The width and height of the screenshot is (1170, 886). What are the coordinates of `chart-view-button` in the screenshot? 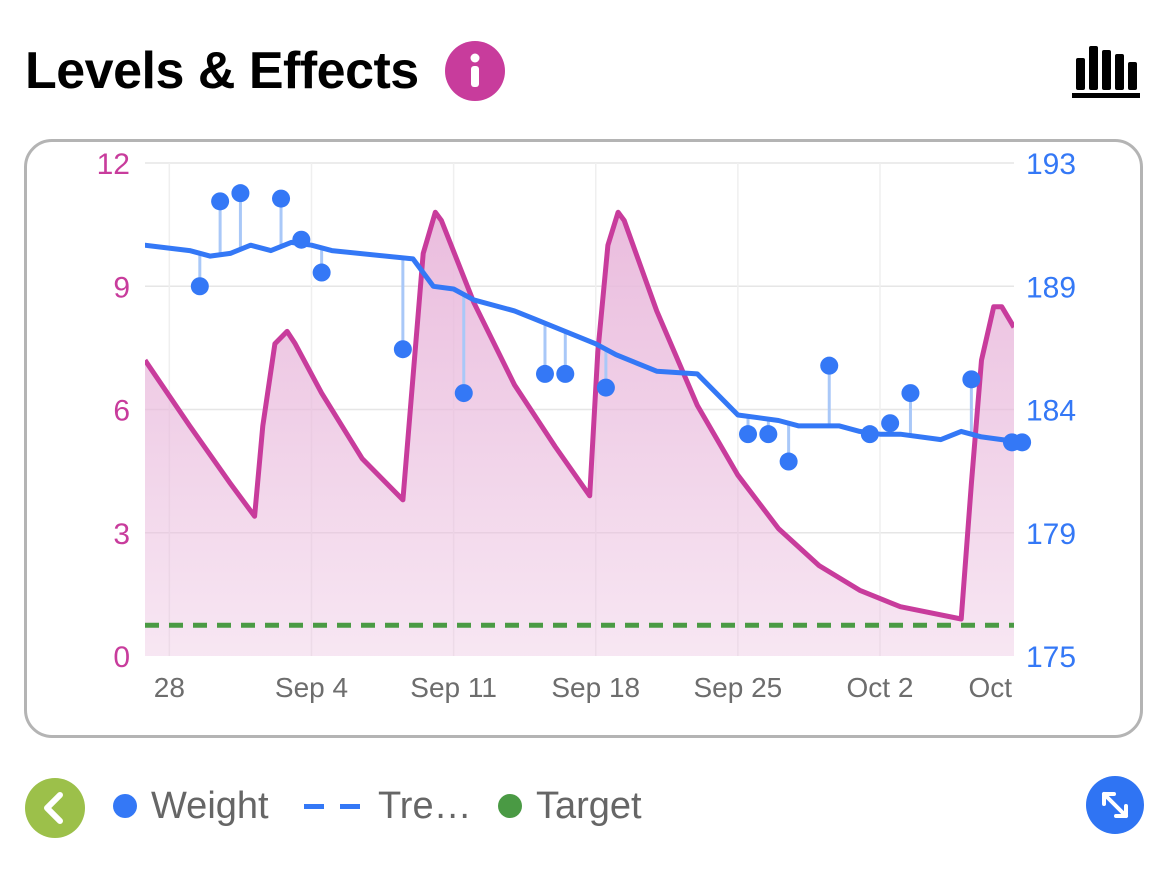 It's located at (1106, 71).